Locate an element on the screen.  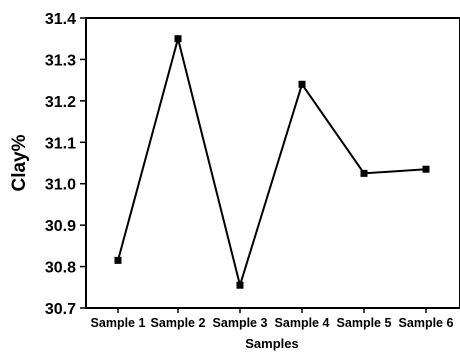
y-tick-label: 30.7 is located at coordinates (60, 309).